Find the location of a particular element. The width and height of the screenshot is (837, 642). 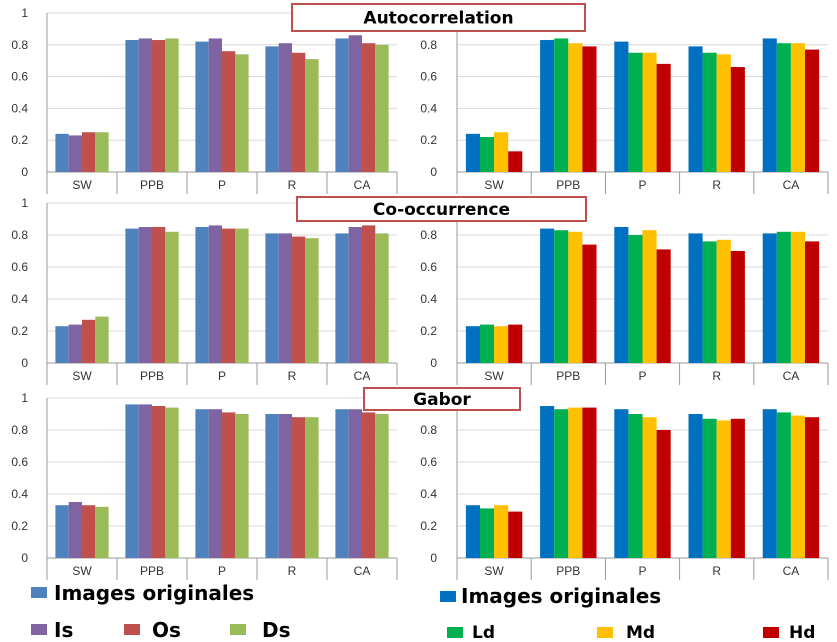

legend-label: Is is located at coordinates (63, 630).